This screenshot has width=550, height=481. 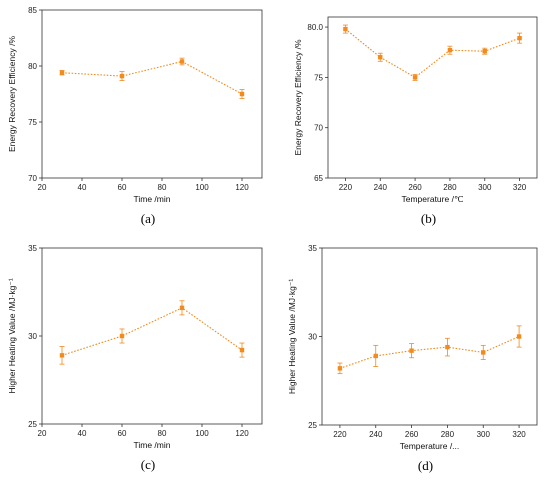 I want to click on panel-caption: (d), so click(x=425, y=465).